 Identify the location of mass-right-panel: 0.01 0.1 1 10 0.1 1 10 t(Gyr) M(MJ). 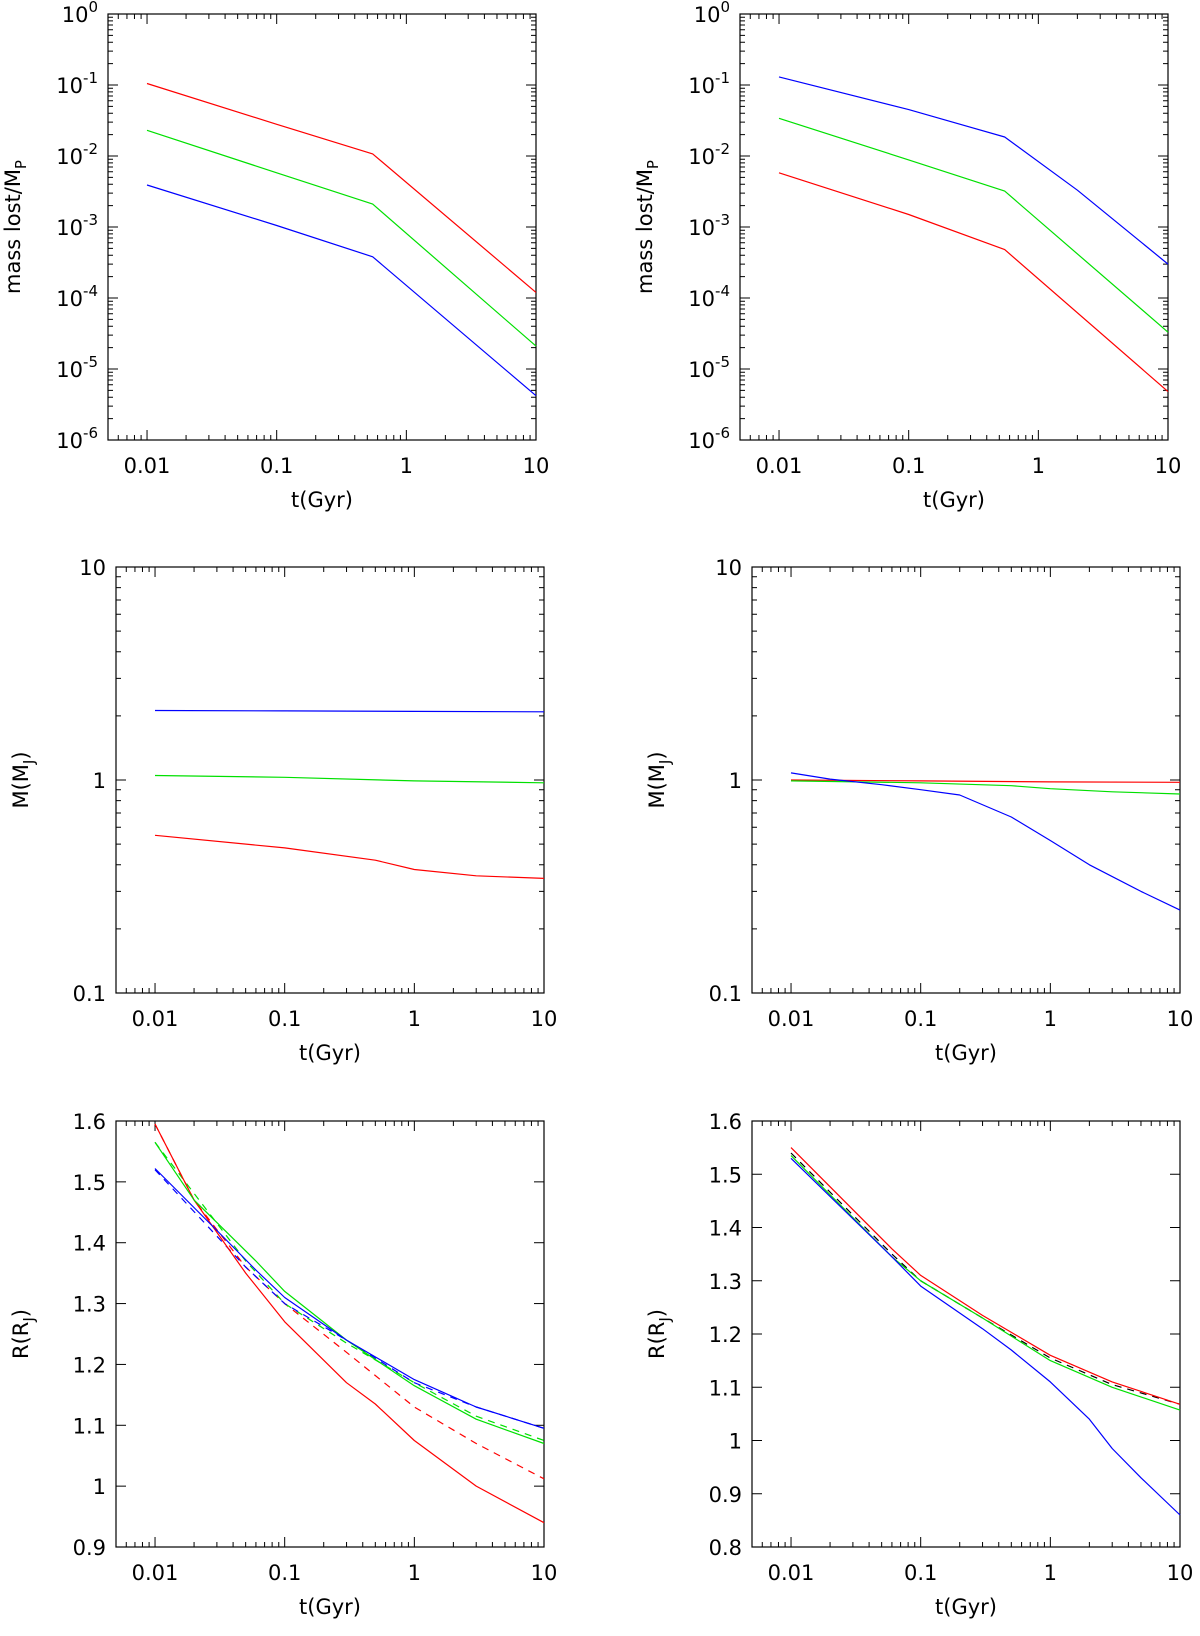
(919, 810).